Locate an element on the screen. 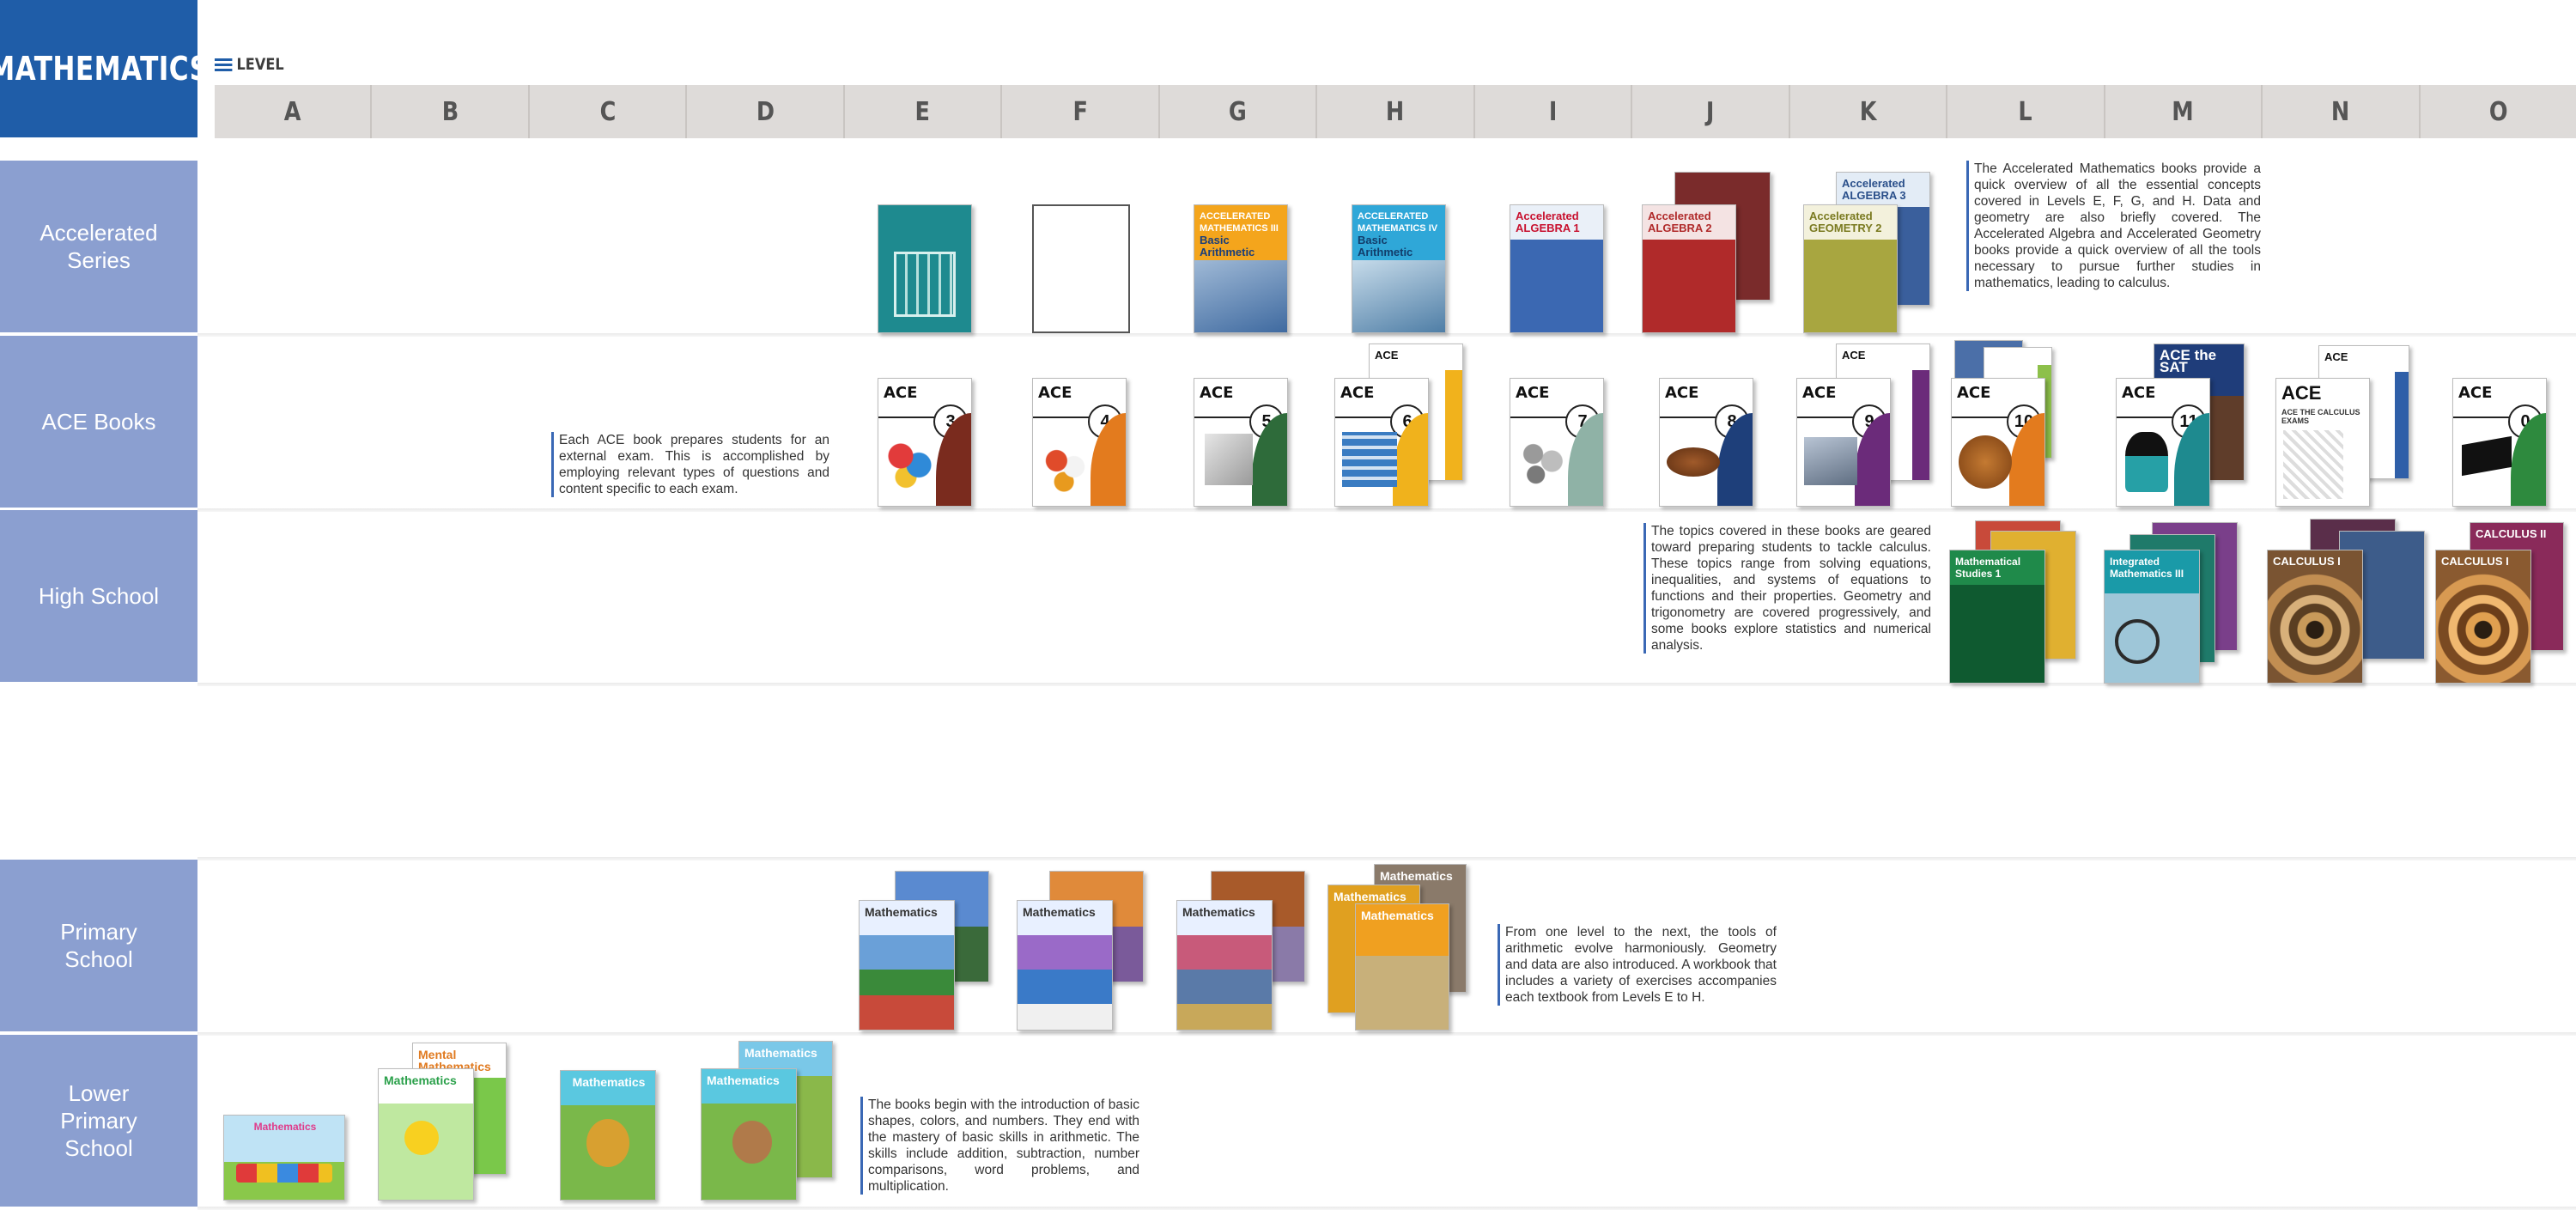 Image resolution: width=2576 pixels, height=1210 pixels. lion-image is located at coordinates (607, 1143).